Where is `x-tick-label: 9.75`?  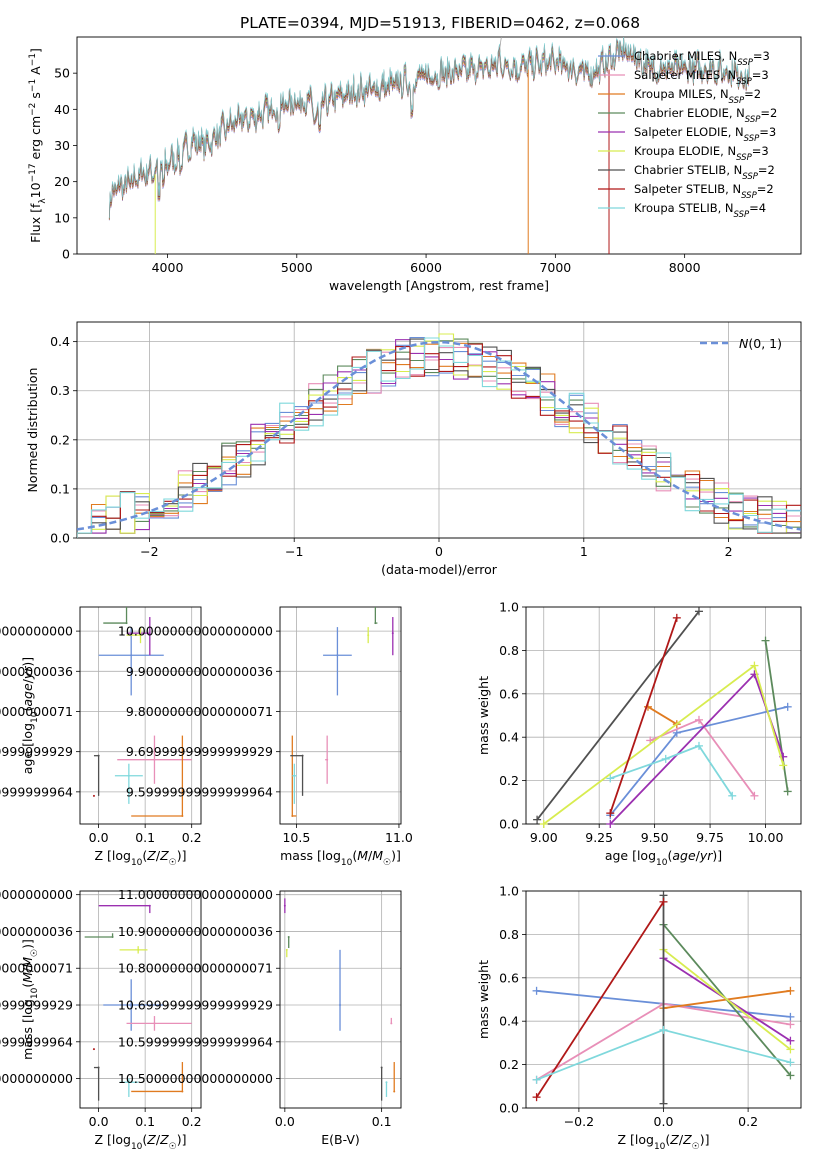 x-tick-label: 9.75 is located at coordinates (710, 837).